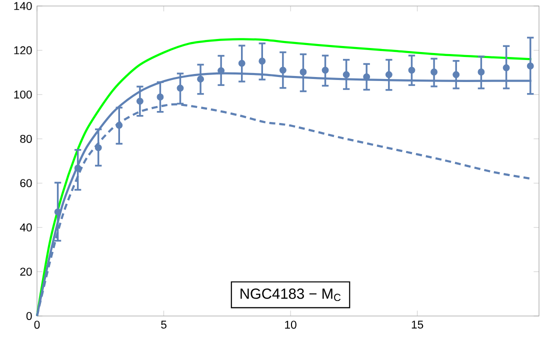 This screenshot has height=340, width=542. What do you see at coordinates (29, 316) in the screenshot?
I see `y-tick-label: 0` at bounding box center [29, 316].